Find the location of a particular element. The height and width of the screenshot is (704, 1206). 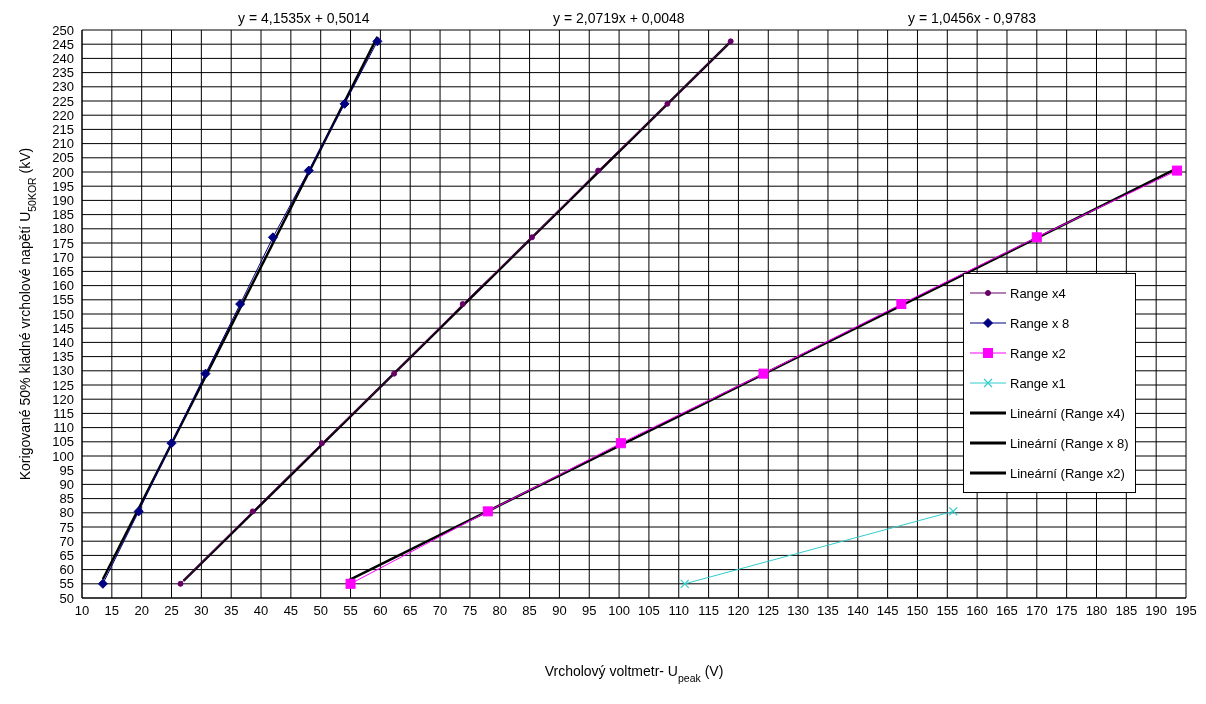

x-tick-label: 195 is located at coordinates (1186, 611).